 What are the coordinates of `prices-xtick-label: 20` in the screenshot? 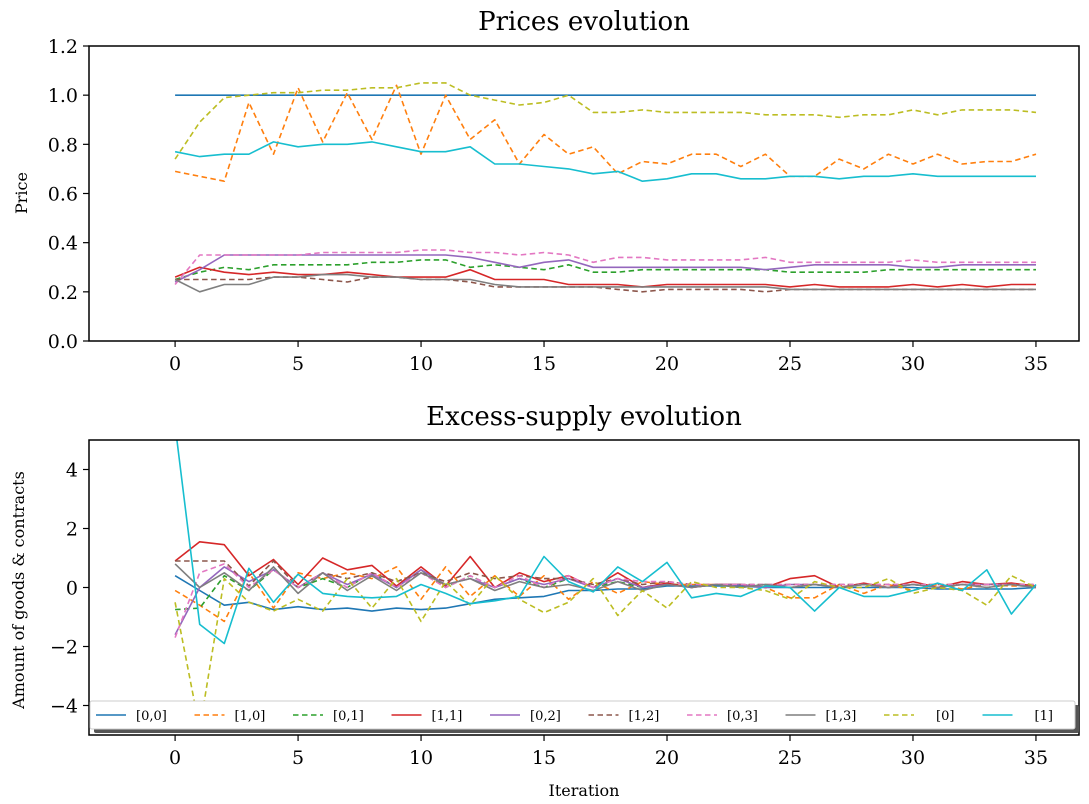 It's located at (667, 364).